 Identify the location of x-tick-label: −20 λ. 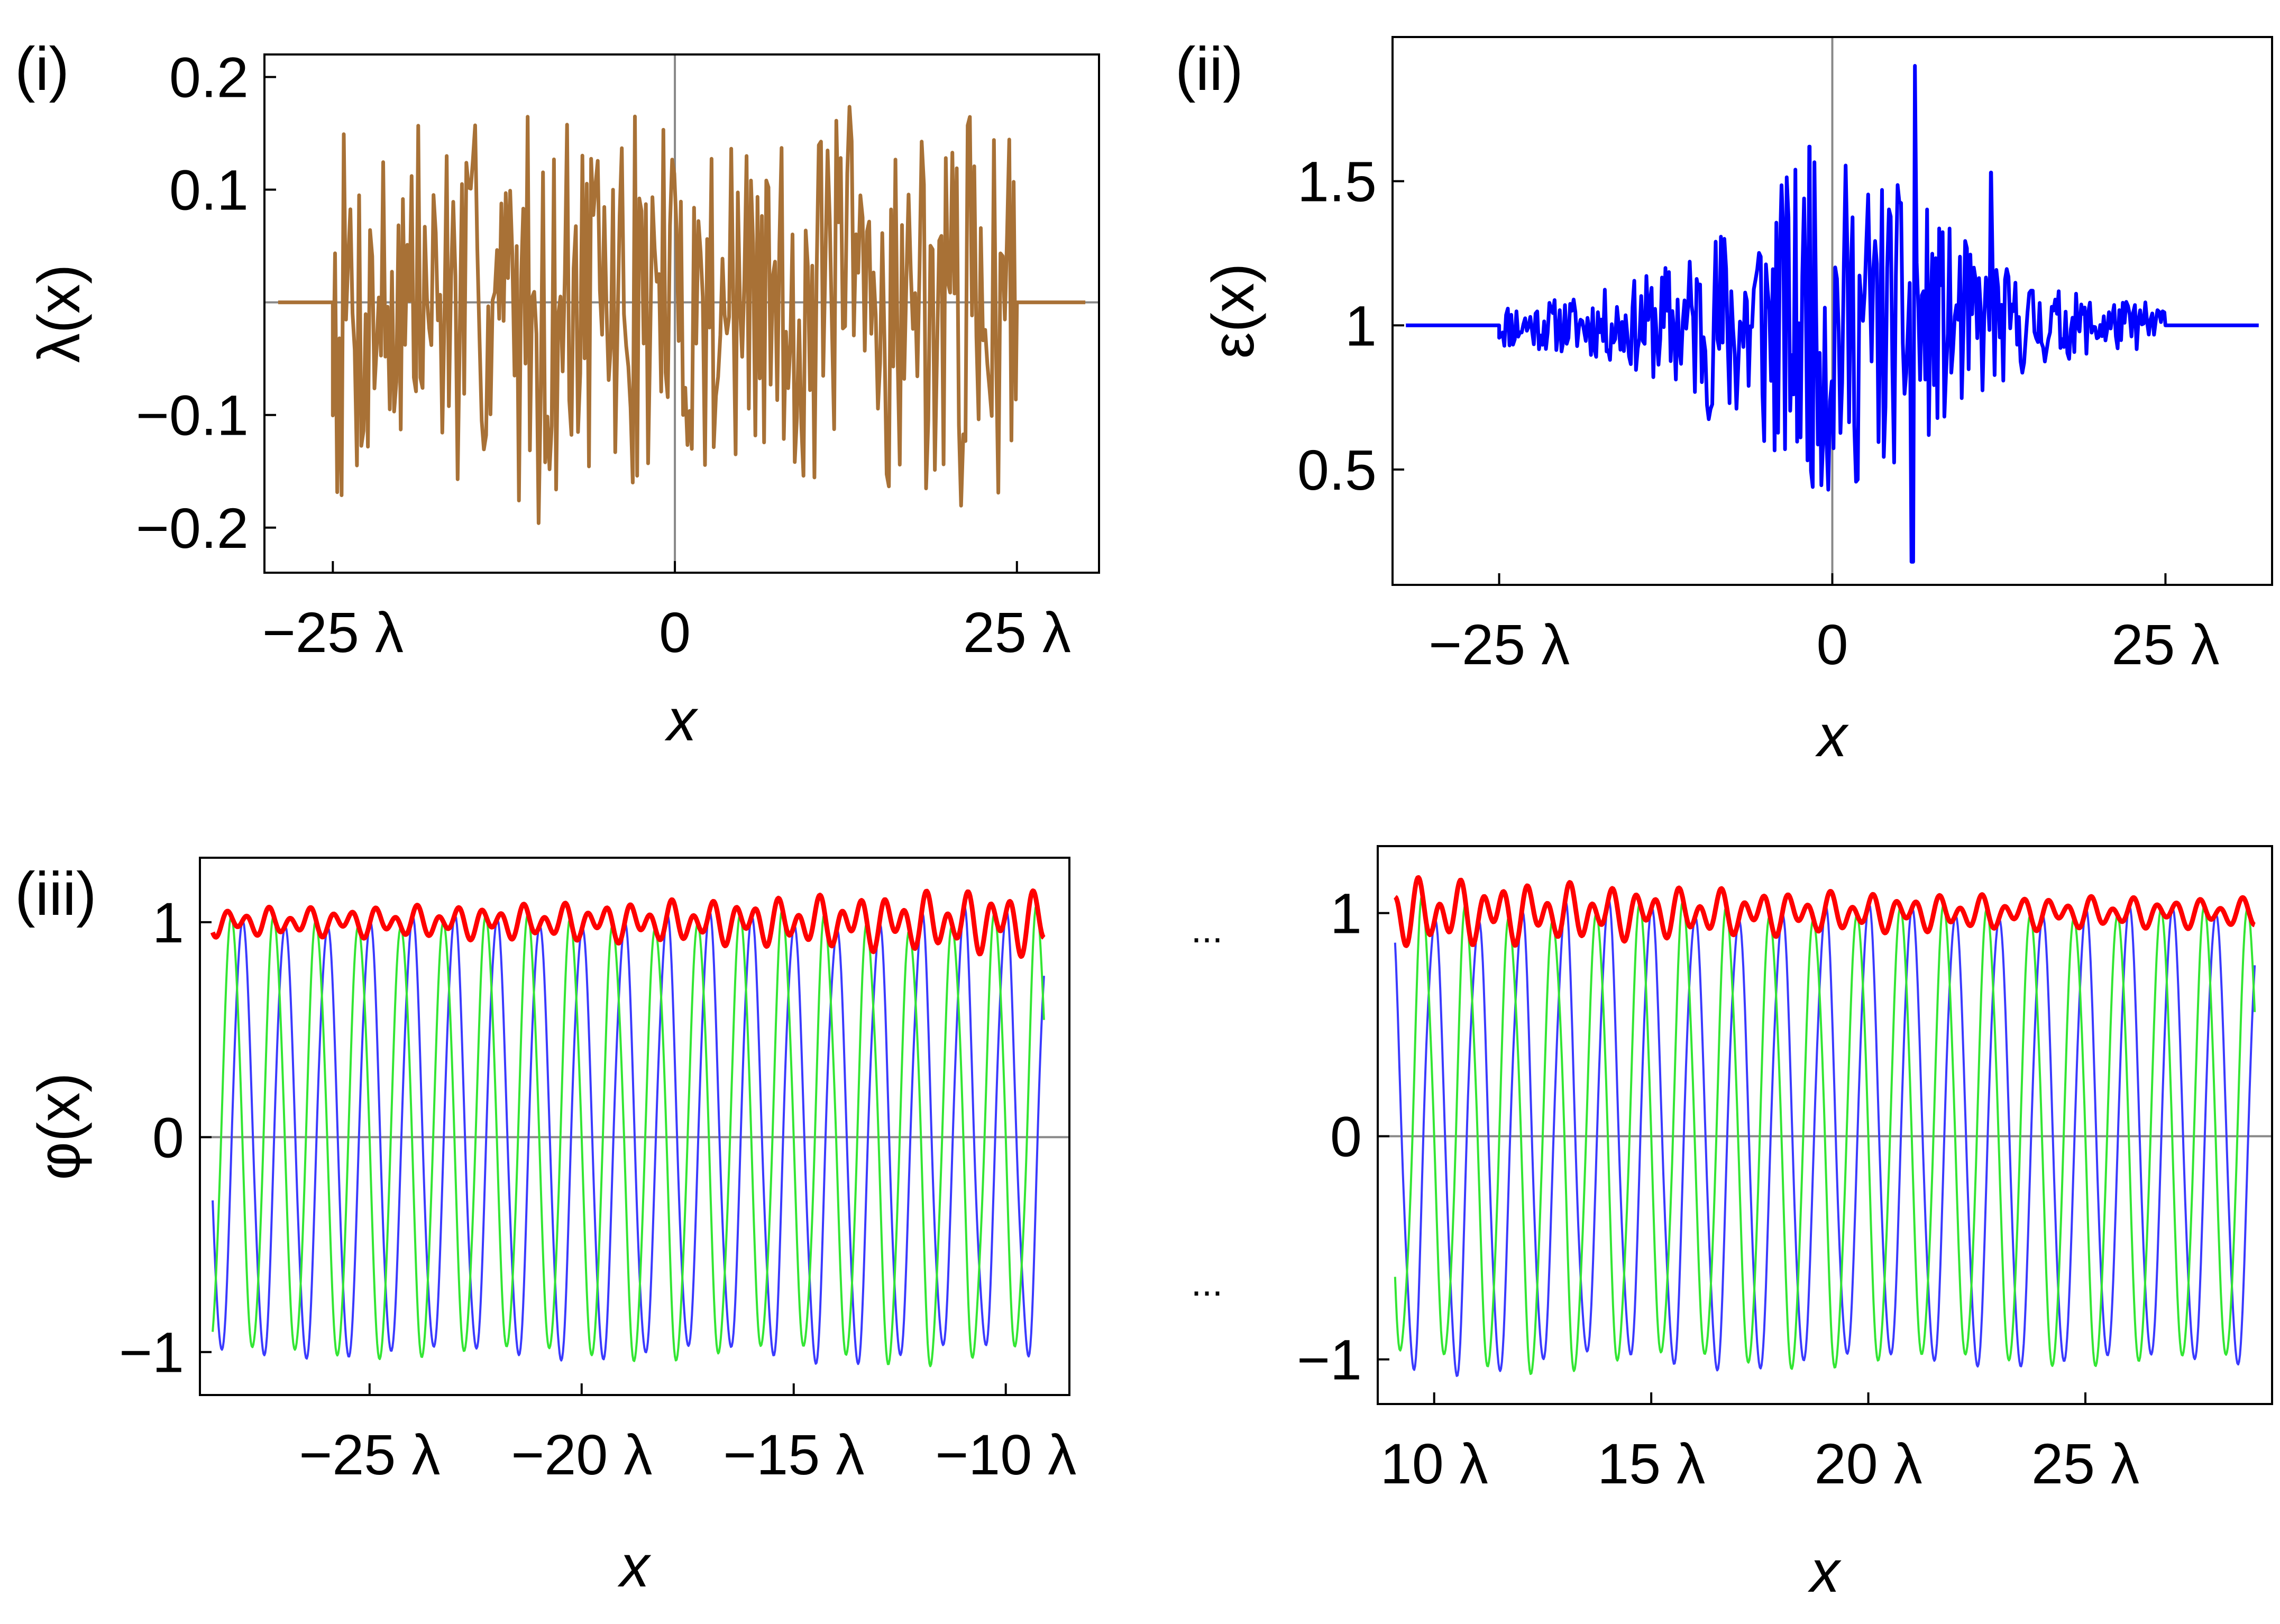
(581, 1455).